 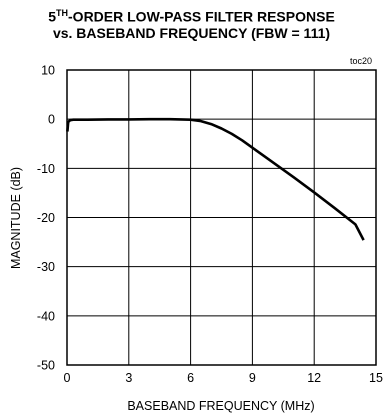 I want to click on y-tick-label: -50, so click(x=46, y=366).